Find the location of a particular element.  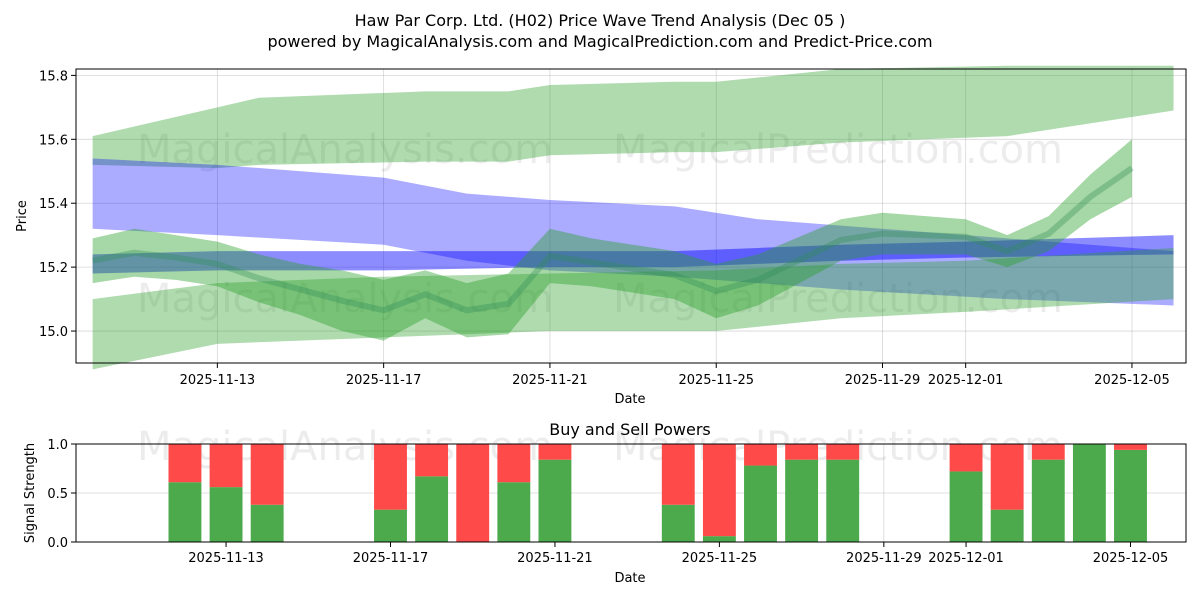

price-y-label: Price is located at coordinates (22, 216).